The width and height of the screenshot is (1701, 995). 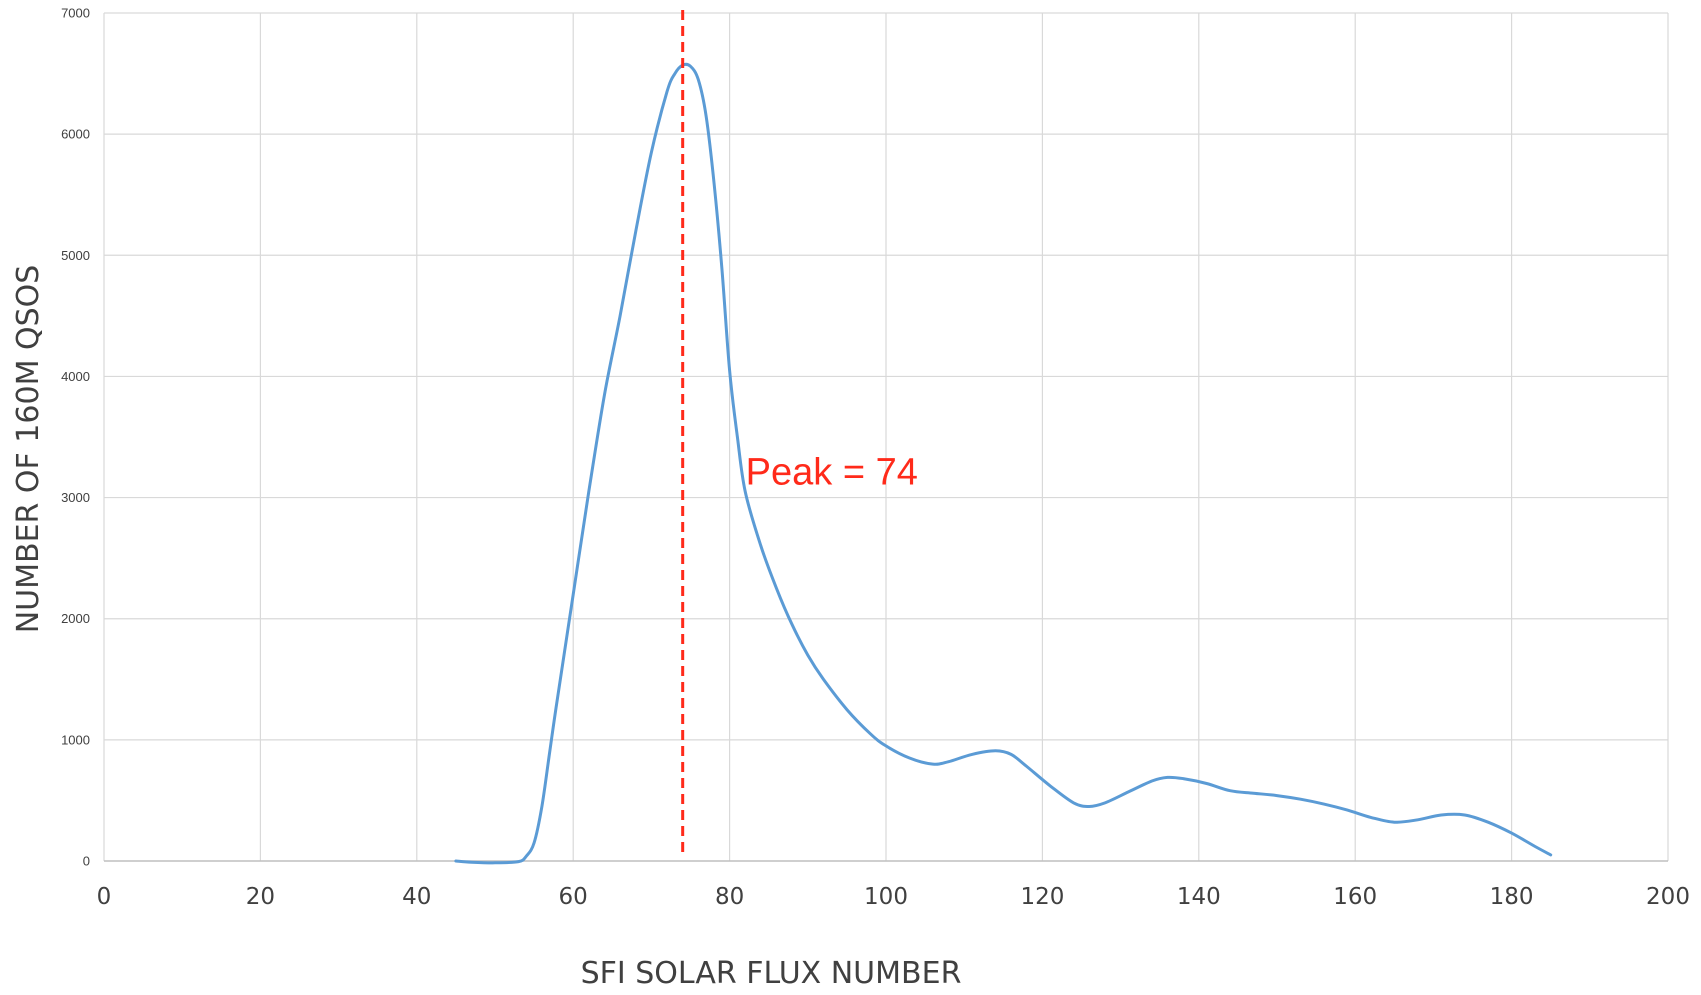 What do you see at coordinates (75, 739) in the screenshot?
I see `y-tick-label: 1000` at bounding box center [75, 739].